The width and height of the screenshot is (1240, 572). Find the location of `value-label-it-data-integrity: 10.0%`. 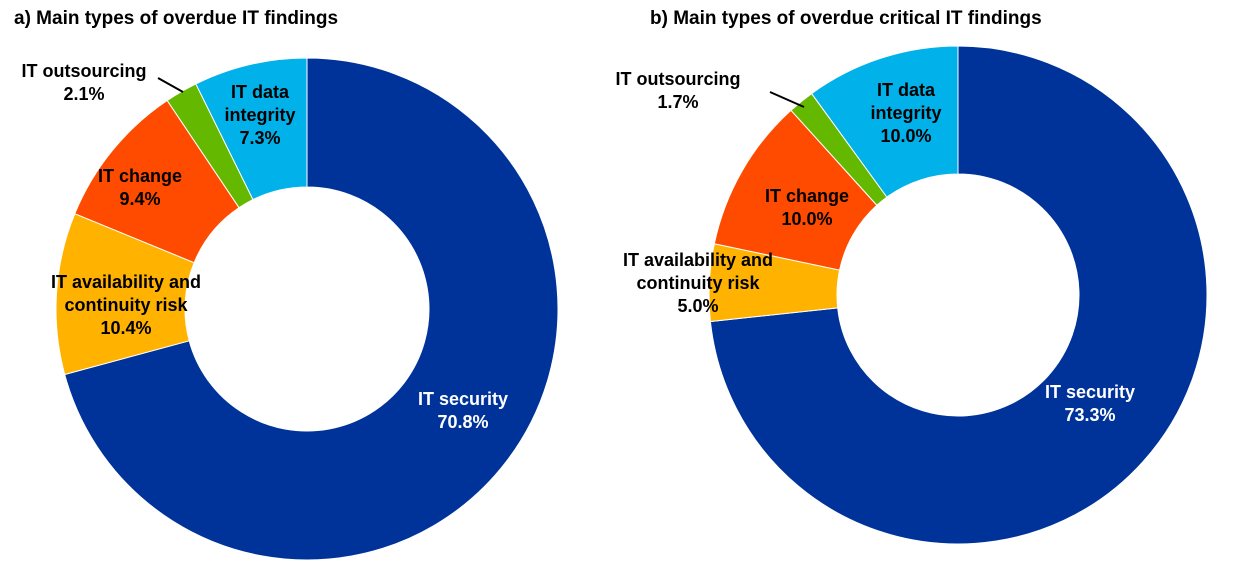

value-label-it-data-integrity: 10.0% is located at coordinates (905, 136).